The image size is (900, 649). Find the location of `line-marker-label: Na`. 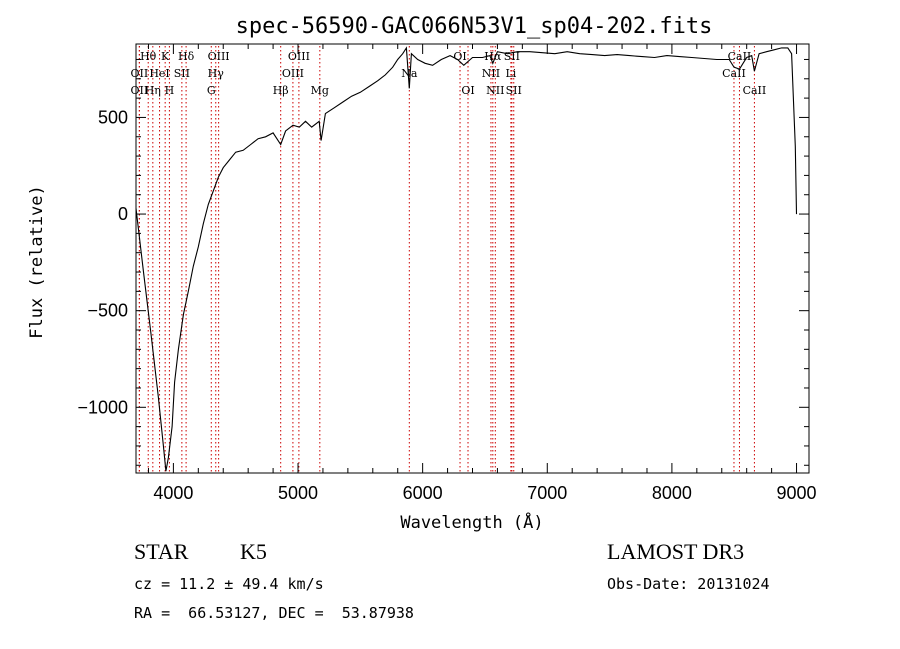

line-marker-label: Na is located at coordinates (409, 73).